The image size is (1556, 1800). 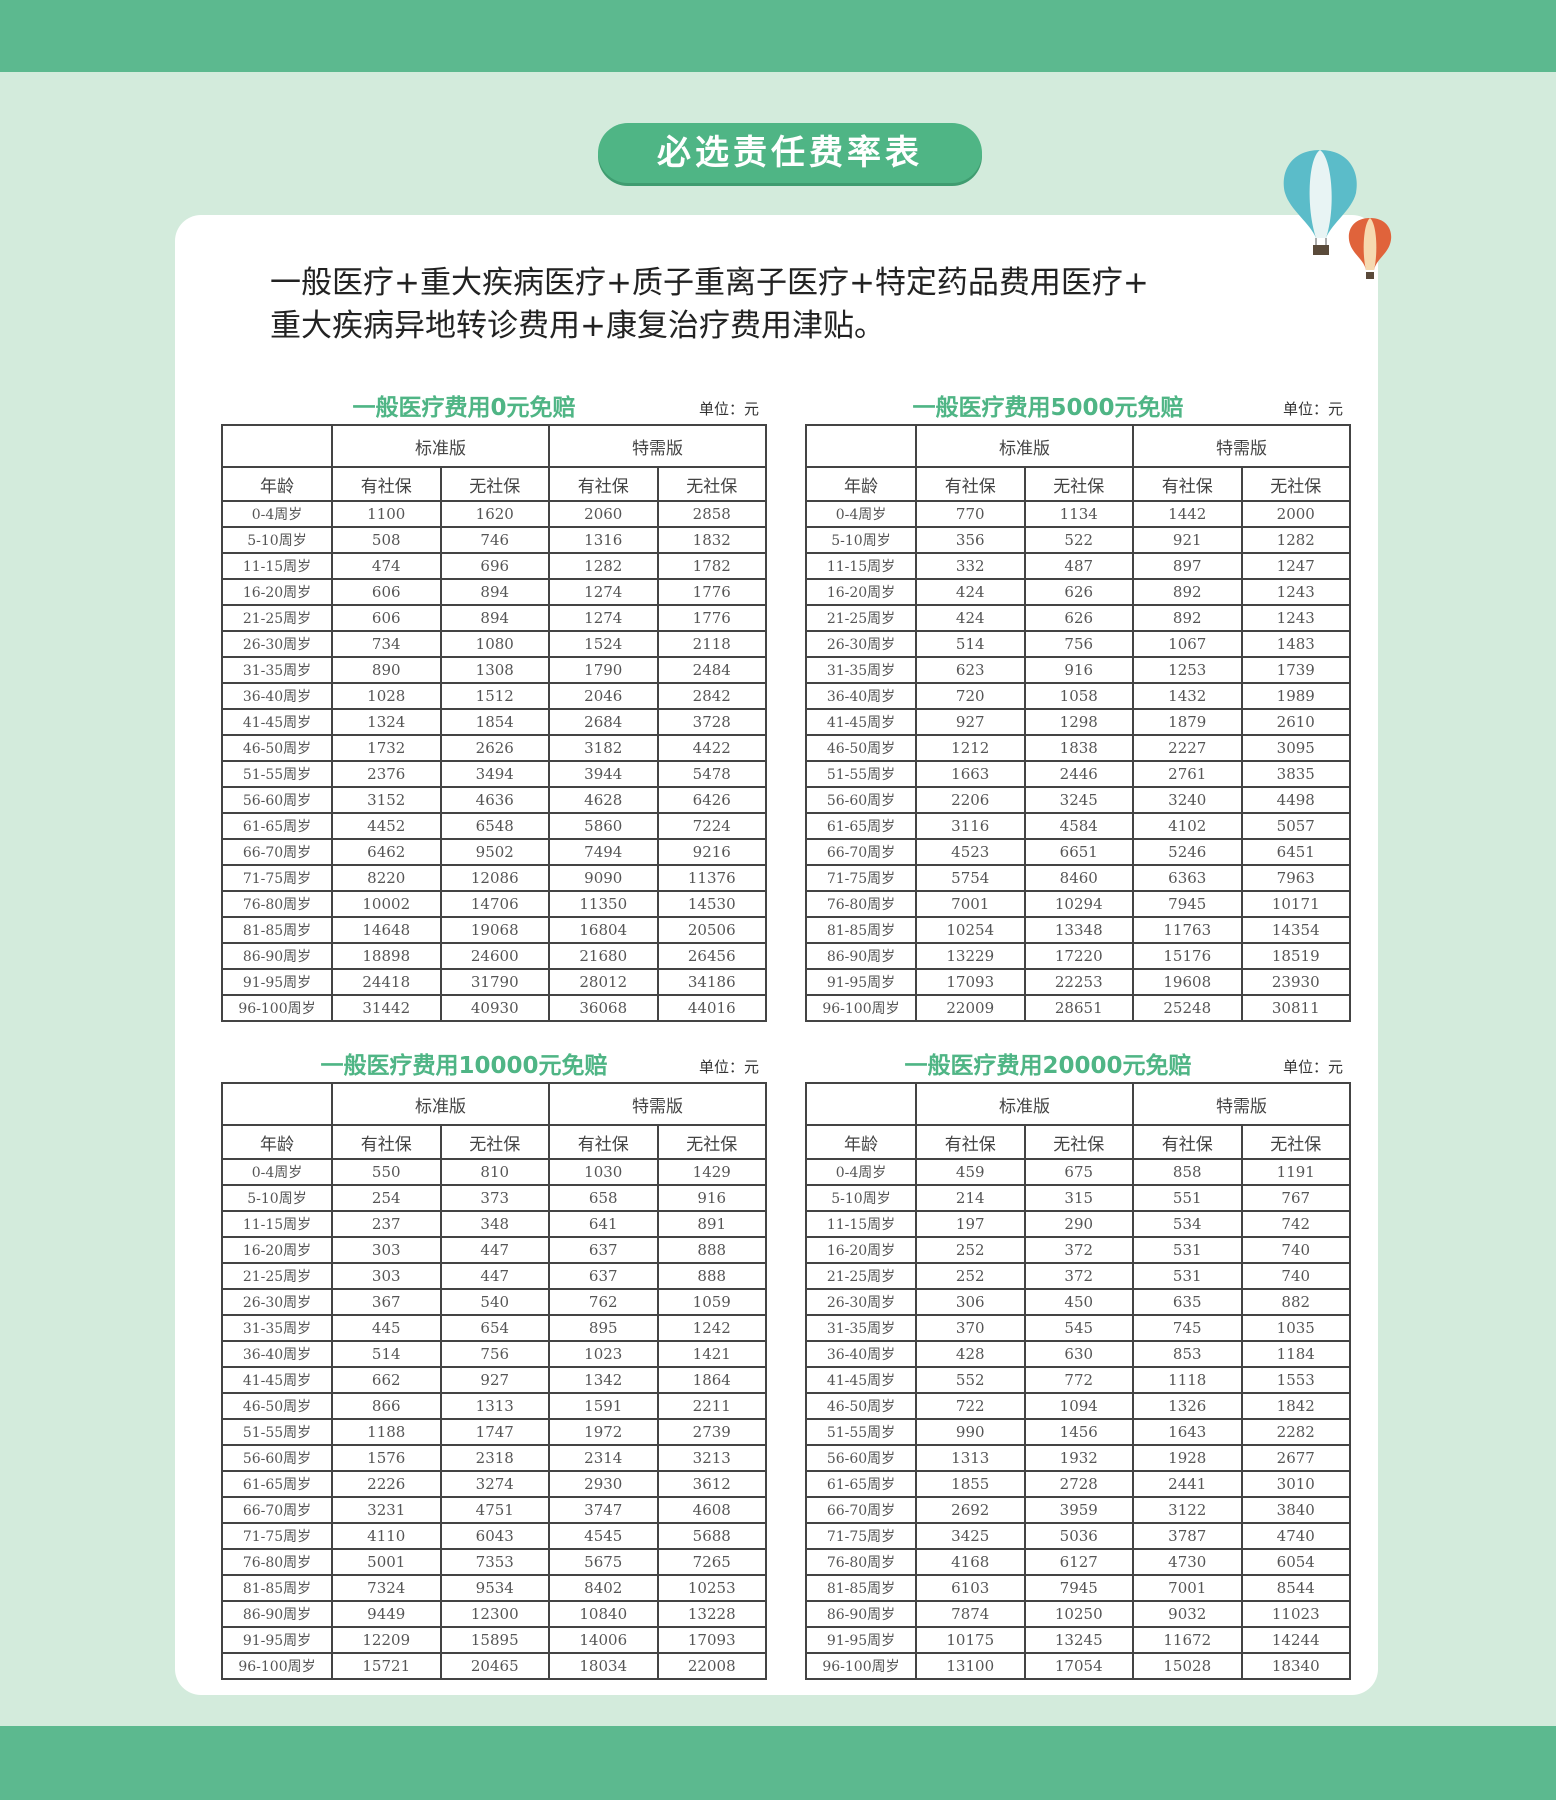 I want to click on premium-cell: 197, so click(x=970, y=1224).